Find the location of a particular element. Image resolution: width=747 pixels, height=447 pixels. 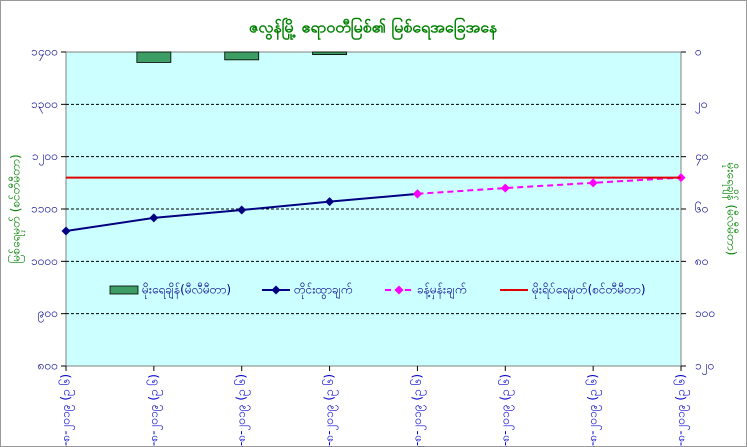

y-axis-title: မြစ်ရေမှတ် (စင်တီမီတာ) is located at coordinates (16, 208).